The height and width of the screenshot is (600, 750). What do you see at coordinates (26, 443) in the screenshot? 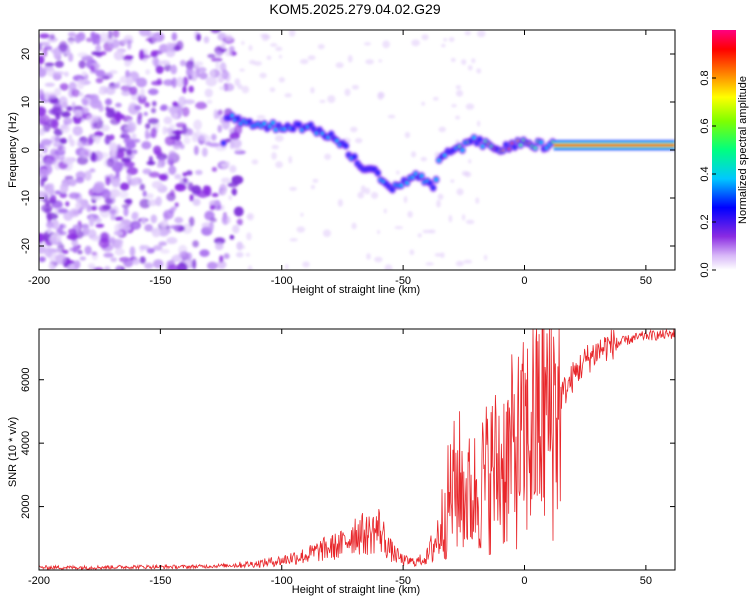
I see `snr-y-tick-label: 4000` at bounding box center [26, 443].